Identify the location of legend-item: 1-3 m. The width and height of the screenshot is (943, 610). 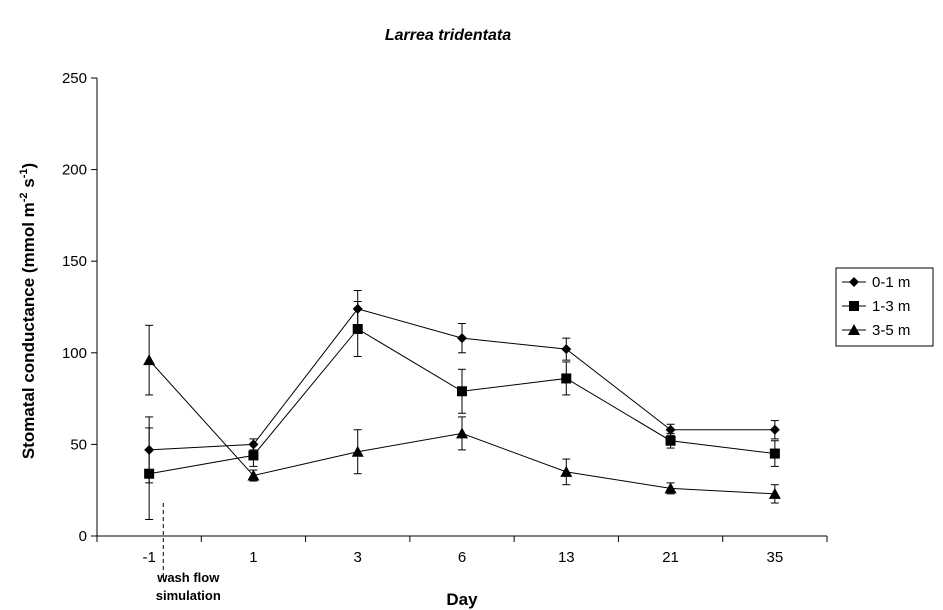
(876, 306).